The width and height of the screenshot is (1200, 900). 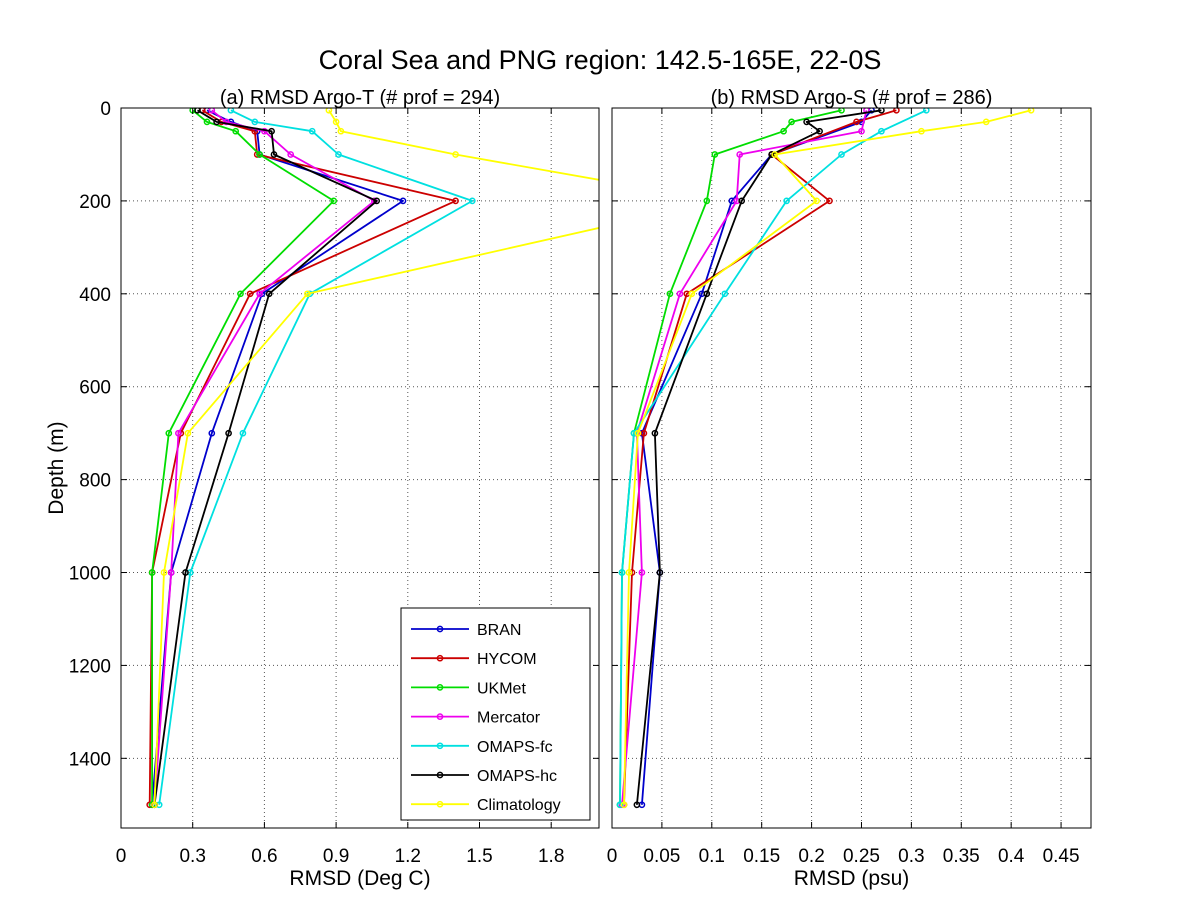 What do you see at coordinates (479, 856) in the screenshot?
I see `x-tick-label: 1.5` at bounding box center [479, 856].